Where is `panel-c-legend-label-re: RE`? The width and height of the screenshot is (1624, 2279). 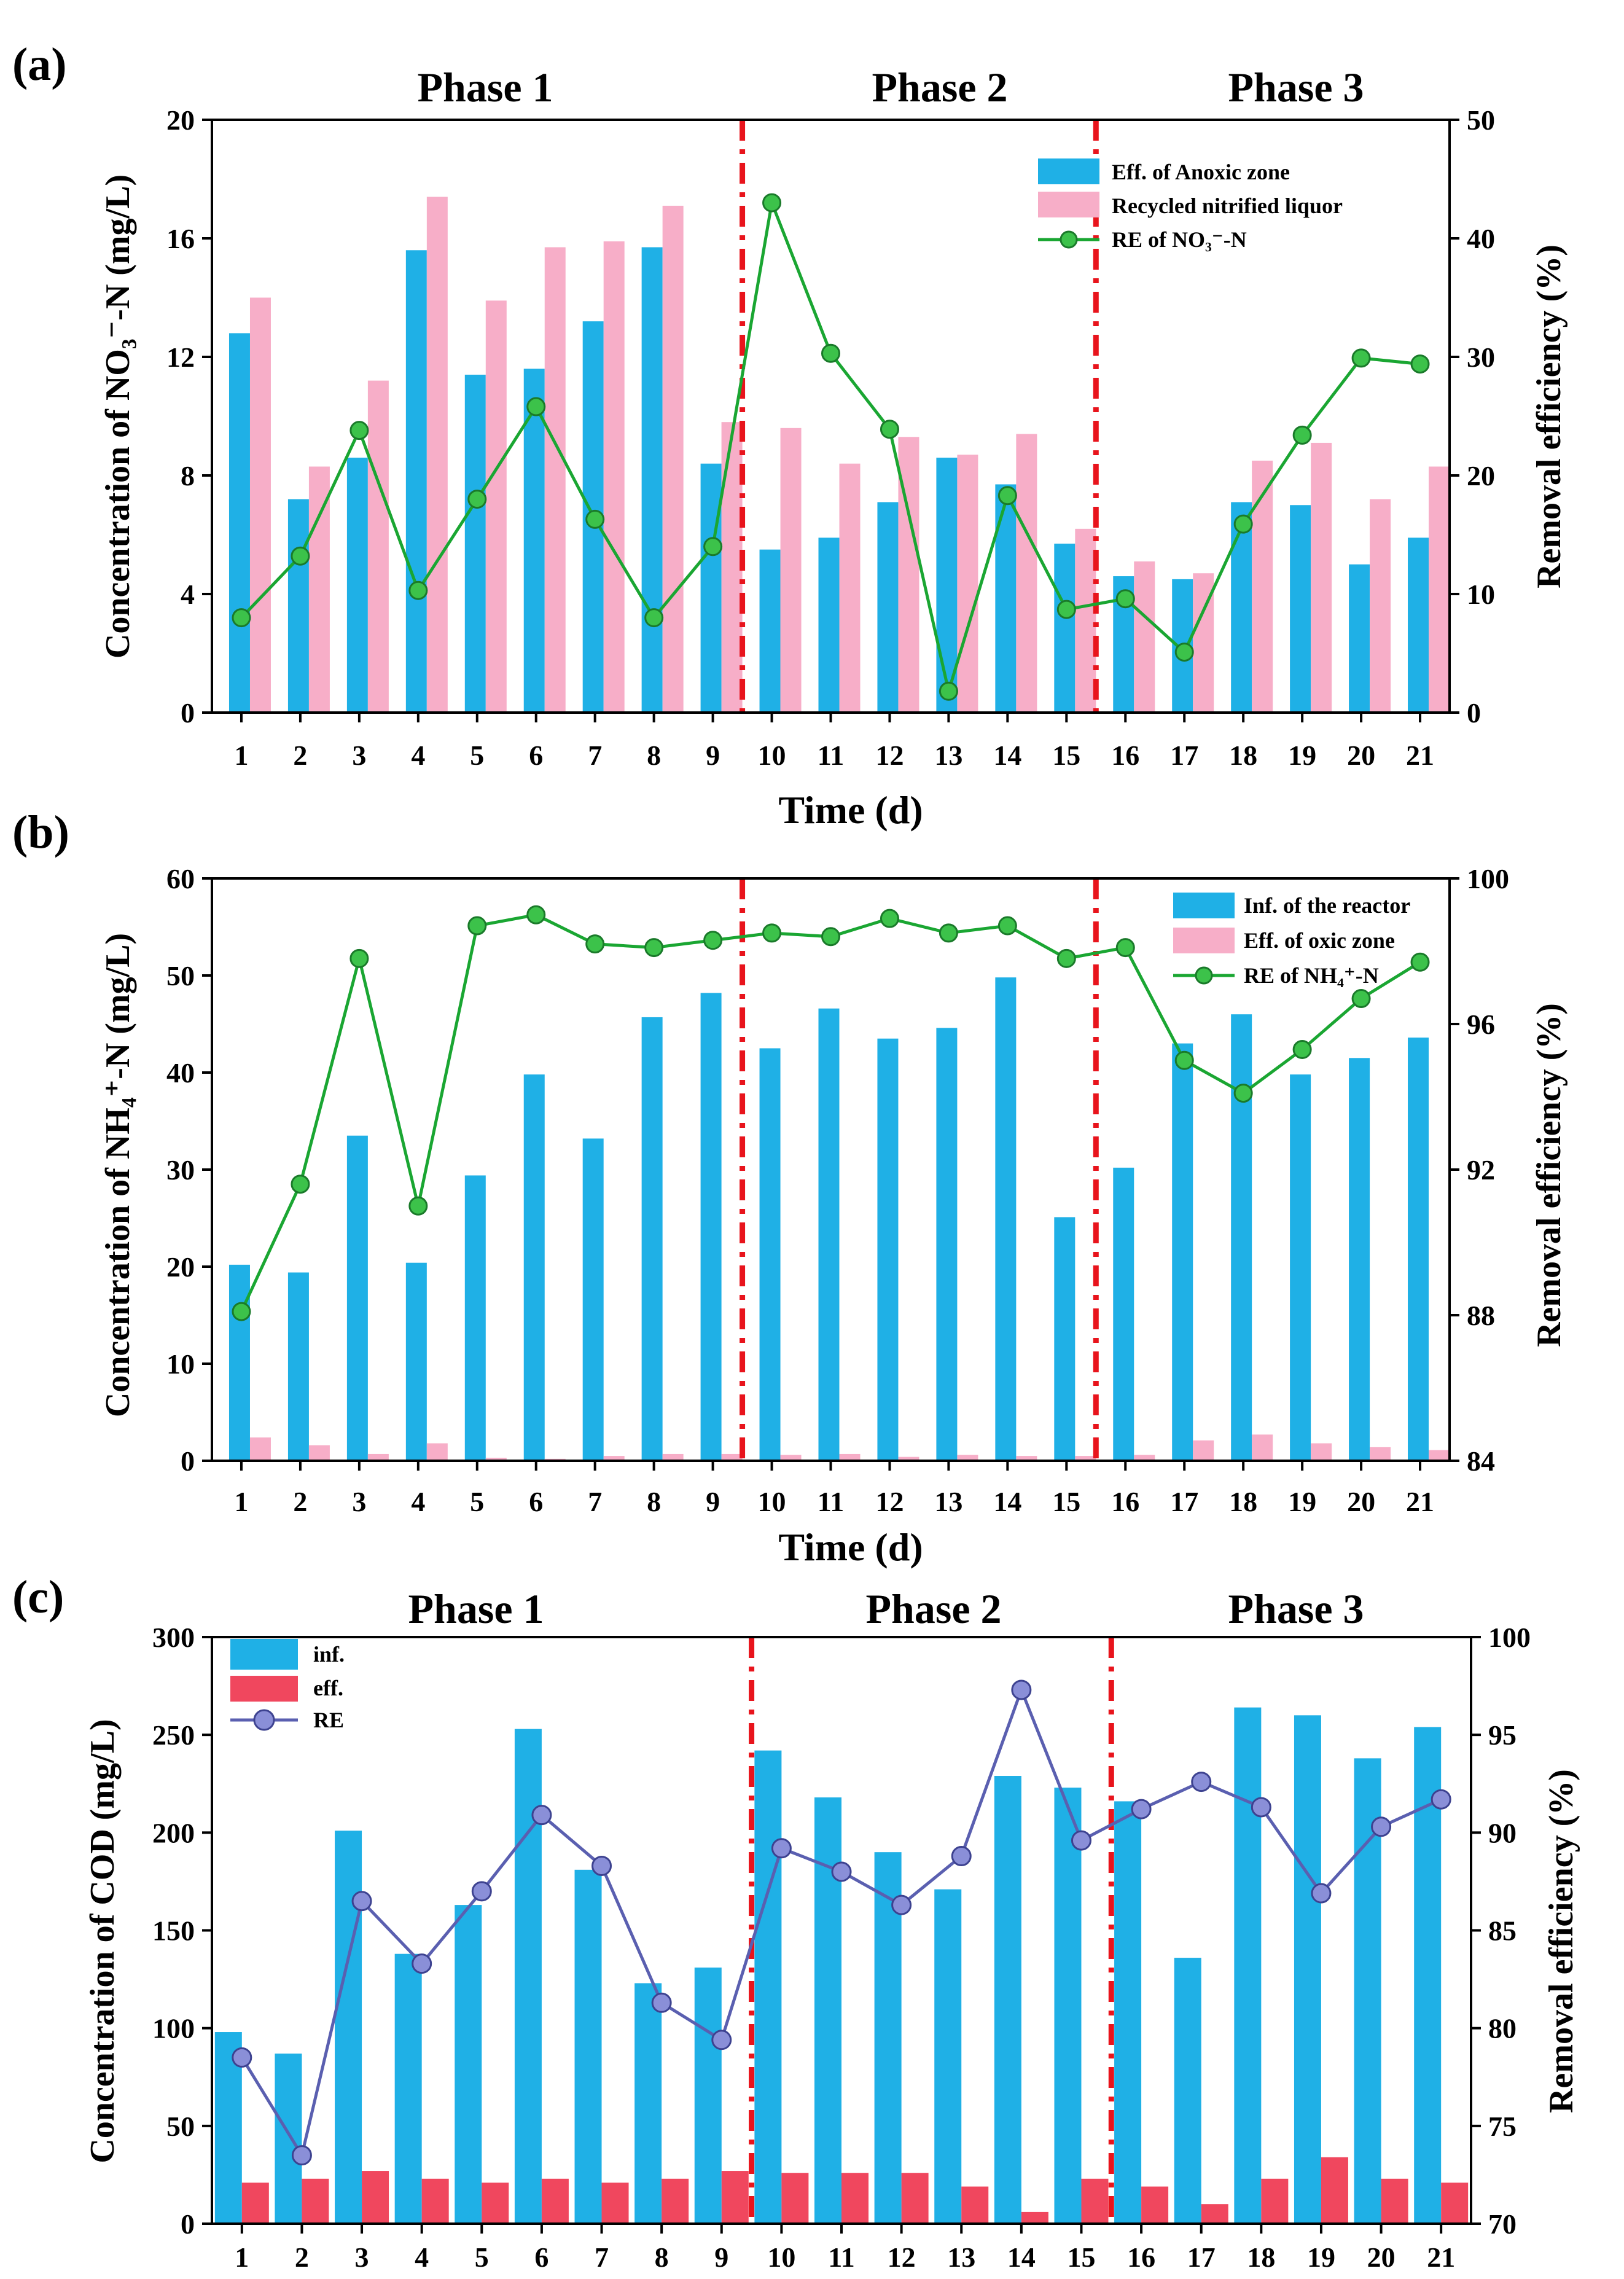
panel-c-legend-label-re: RE is located at coordinates (329, 1720).